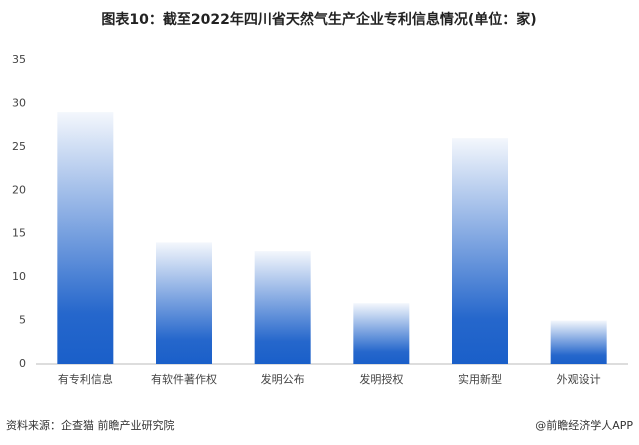 This screenshot has width=639, height=445. What do you see at coordinates (19, 189) in the screenshot?
I see `y-tick-label: 20` at bounding box center [19, 189].